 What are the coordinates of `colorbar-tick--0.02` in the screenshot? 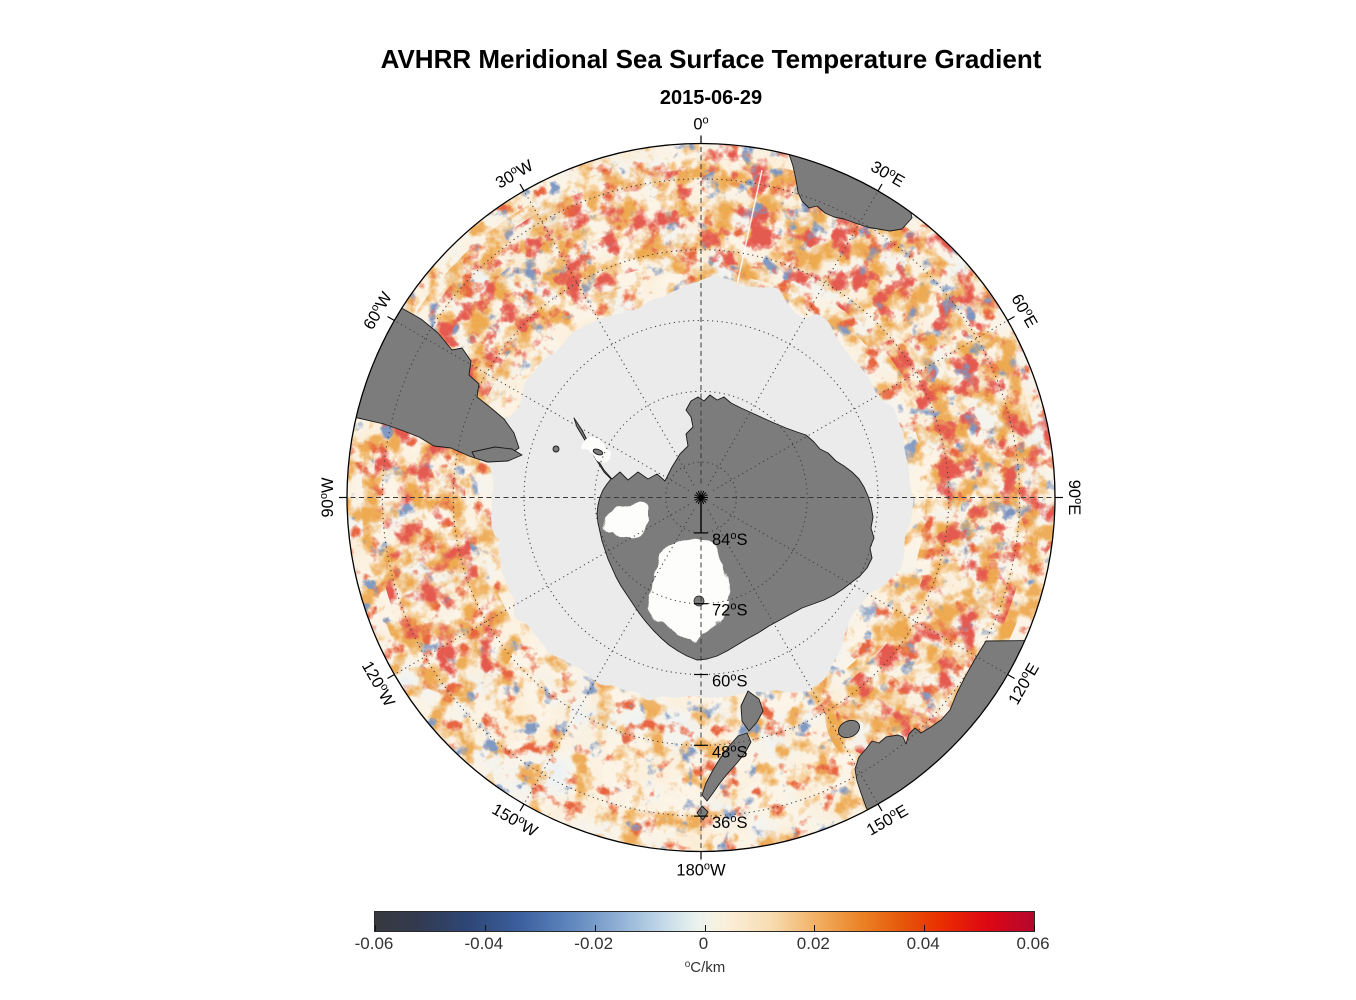 It's located at (595, 928).